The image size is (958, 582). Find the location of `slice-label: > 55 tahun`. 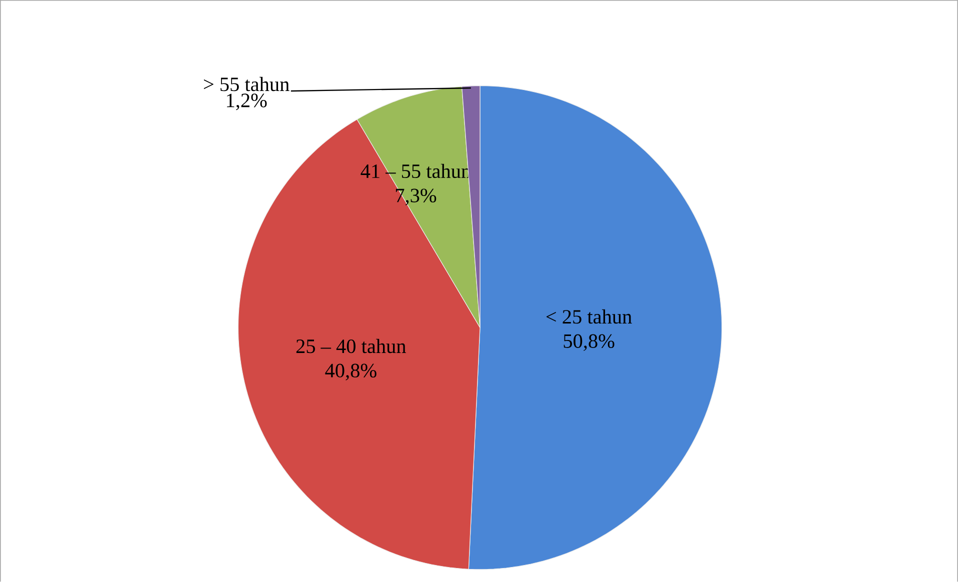

slice-label: > 55 tahun is located at coordinates (247, 84).